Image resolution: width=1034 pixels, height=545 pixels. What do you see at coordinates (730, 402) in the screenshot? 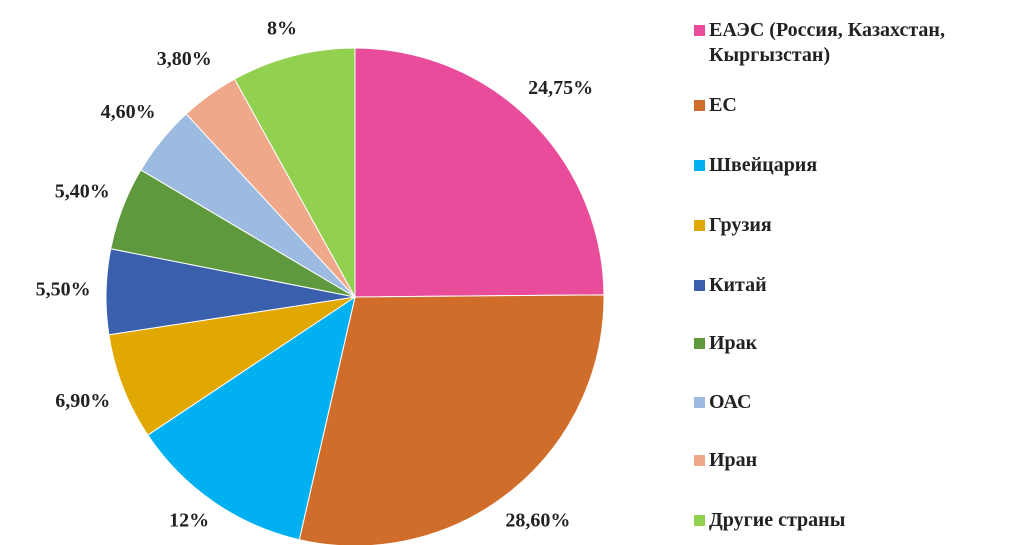
I see `legend-label: ОАС` at bounding box center [730, 402].